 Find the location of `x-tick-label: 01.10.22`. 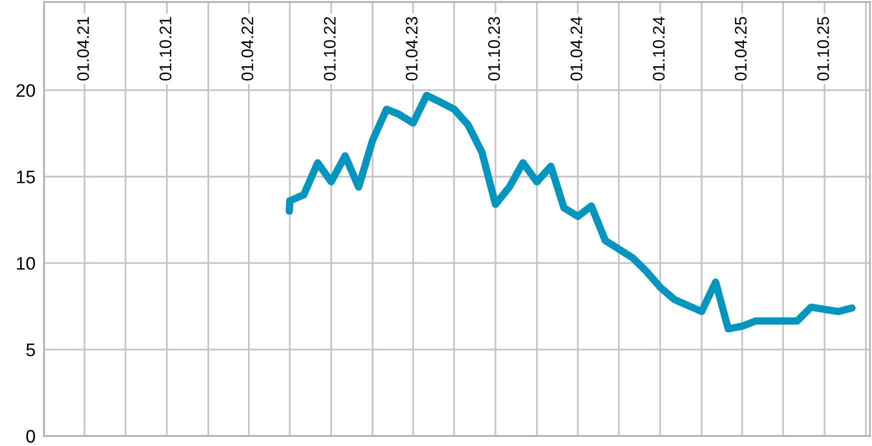

x-tick-label: 01.10.22 is located at coordinates (330, 49).